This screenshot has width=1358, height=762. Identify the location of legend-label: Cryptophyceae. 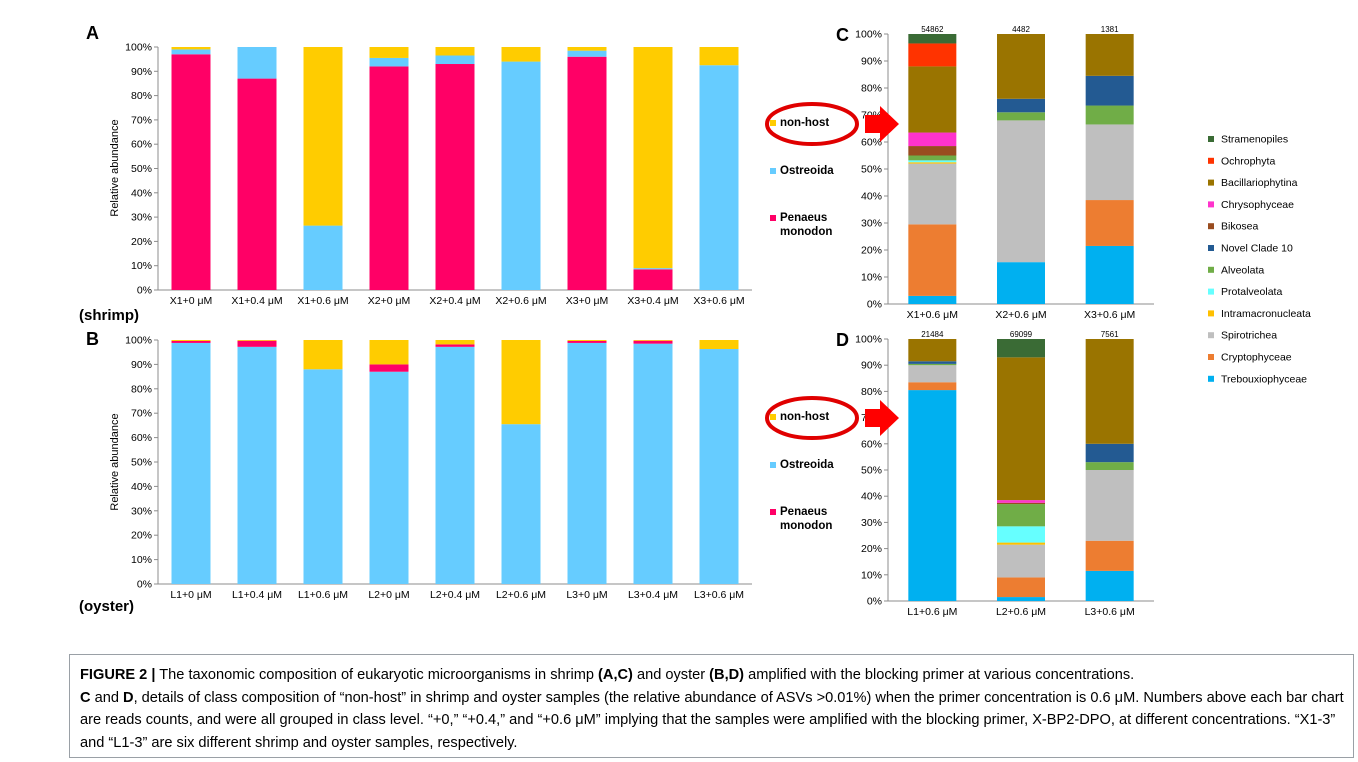
(1256, 358).